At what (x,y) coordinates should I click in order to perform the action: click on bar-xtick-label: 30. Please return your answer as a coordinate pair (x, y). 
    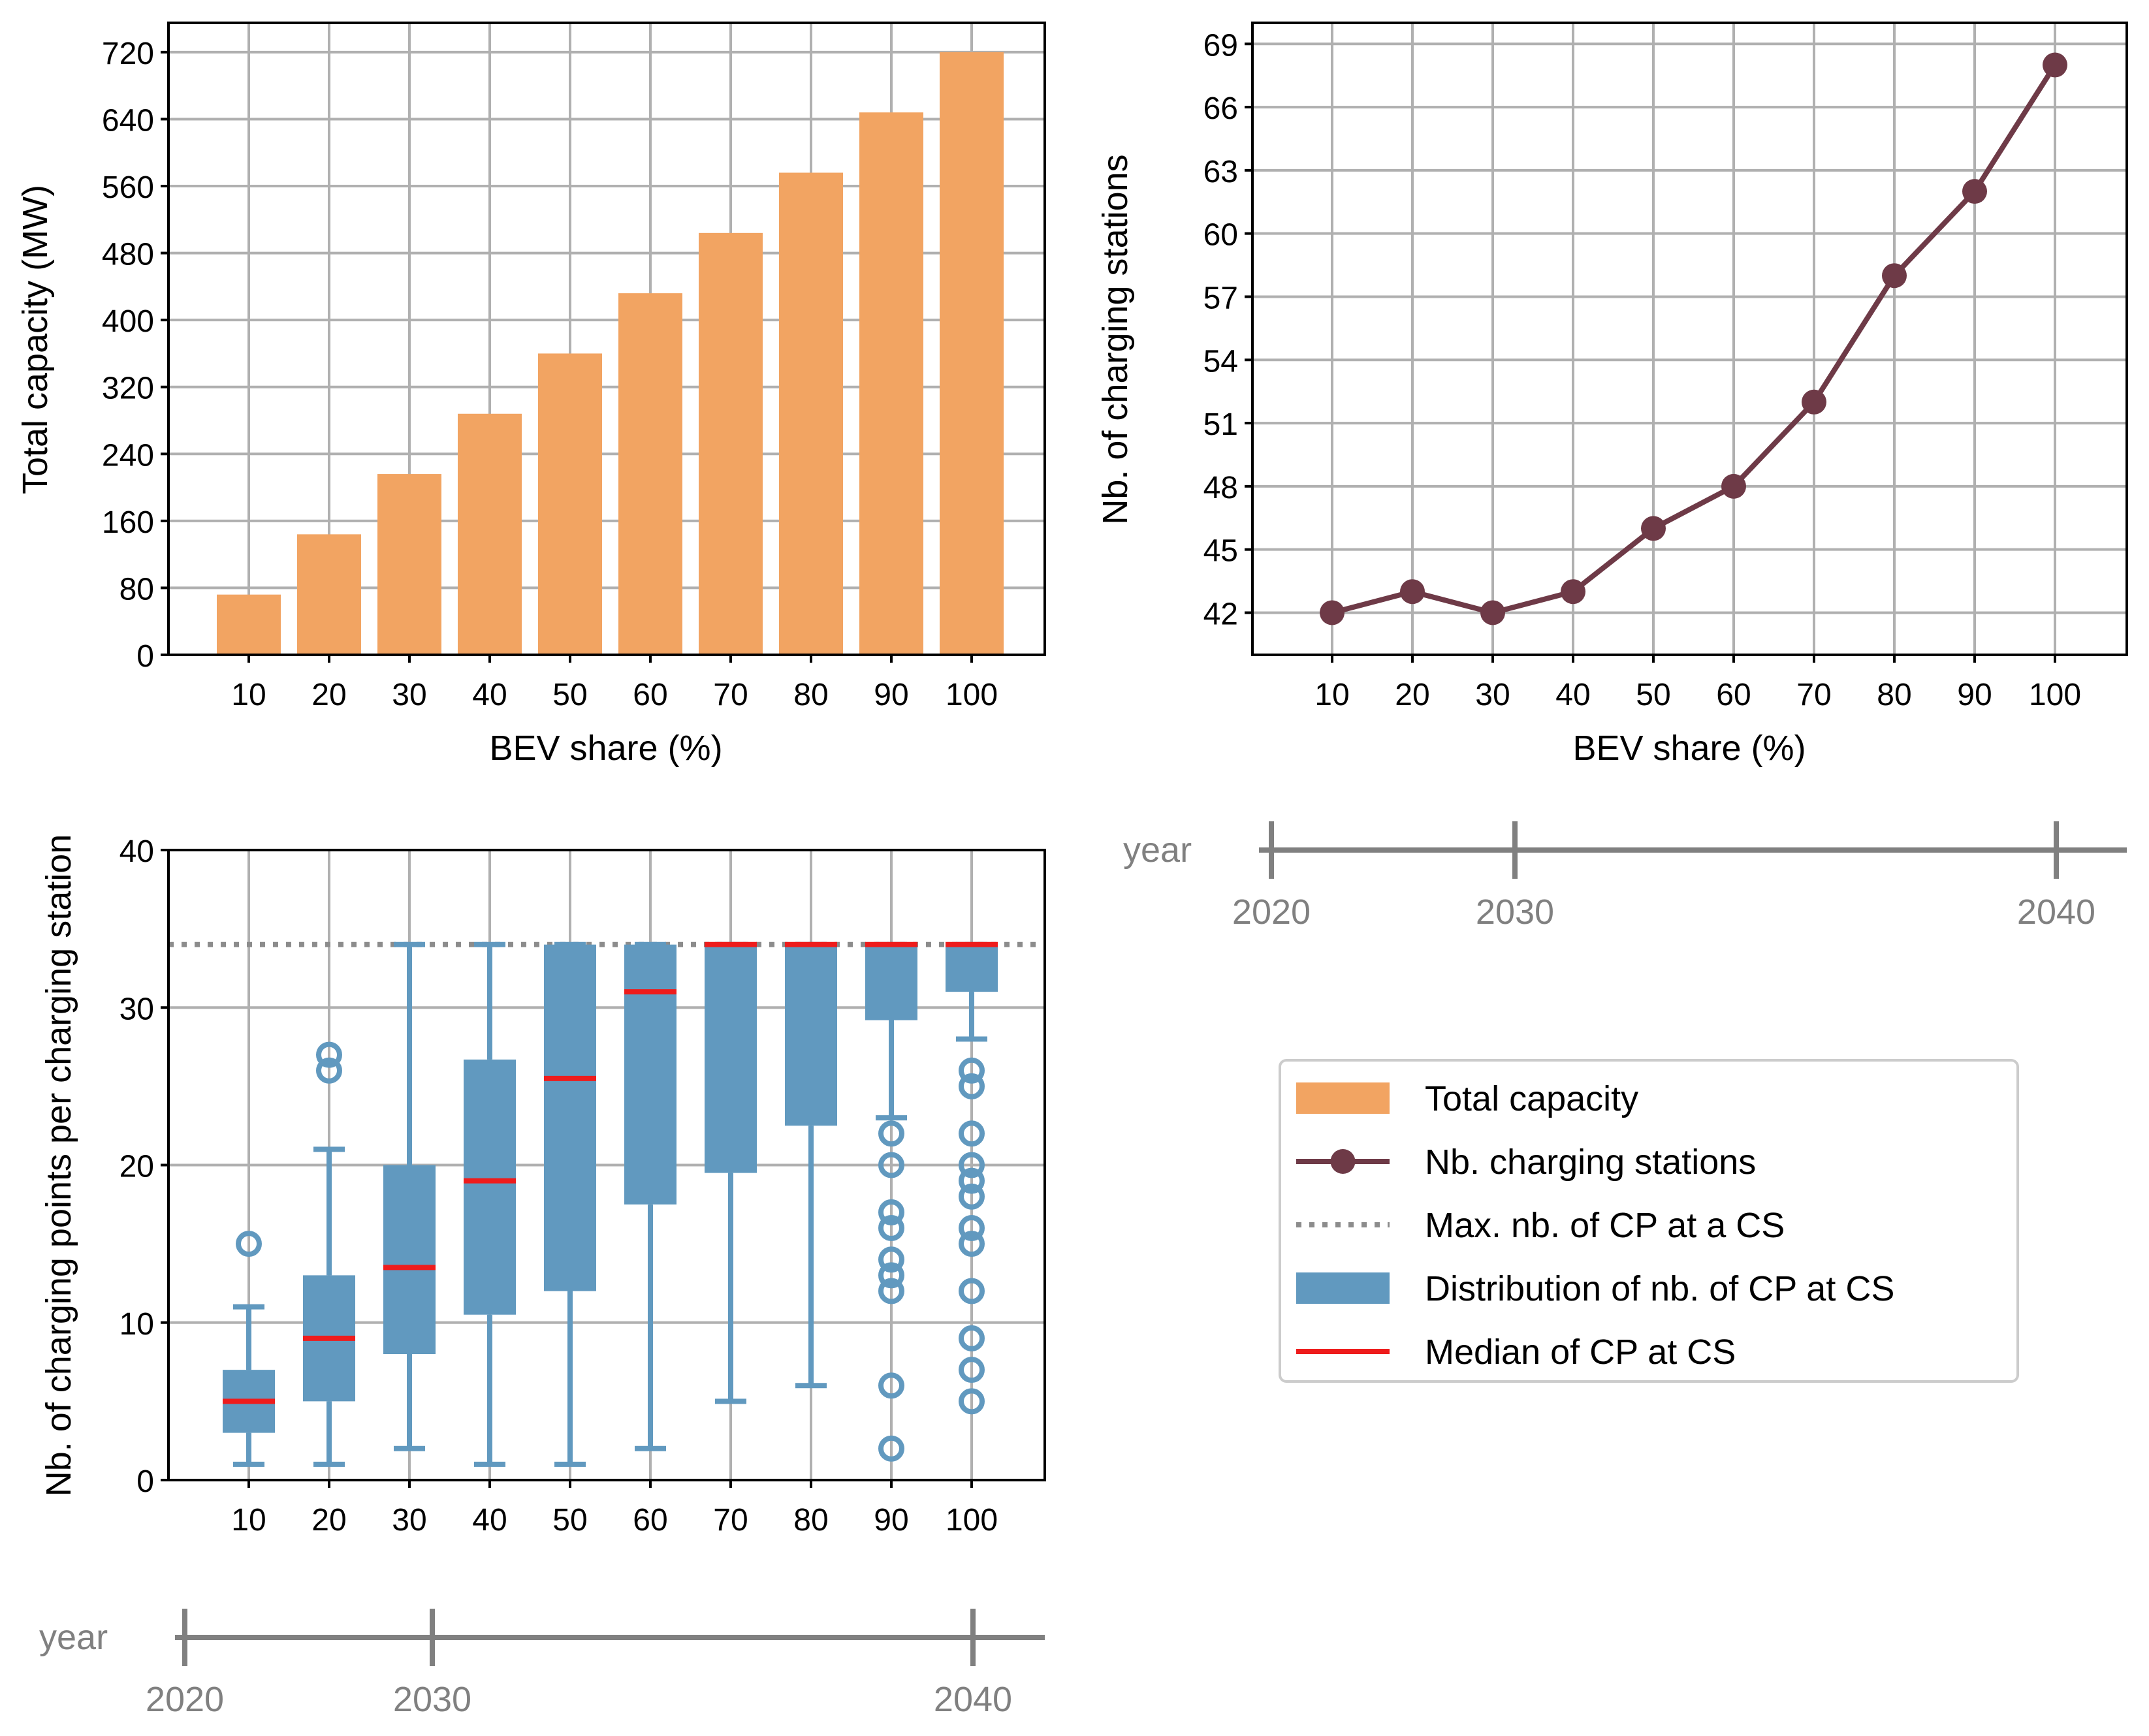
    Looking at the image, I should click on (409, 695).